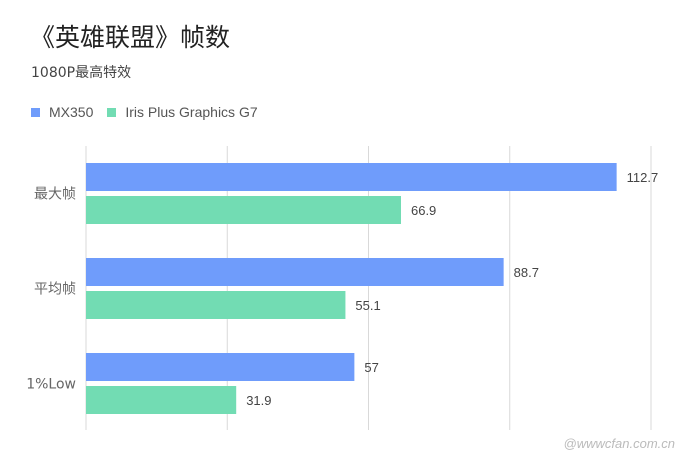 This screenshot has width=685, height=459. What do you see at coordinates (643, 177) in the screenshot?
I see `data-label: 112.7` at bounding box center [643, 177].